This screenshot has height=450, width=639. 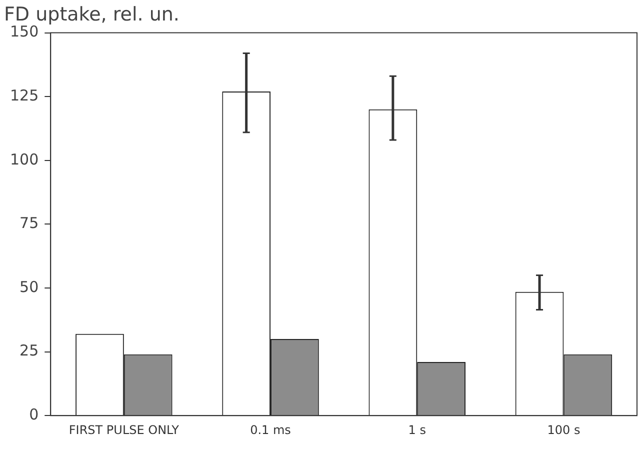 I want to click on x-tick-label: 0.1 ms, so click(x=270, y=429).